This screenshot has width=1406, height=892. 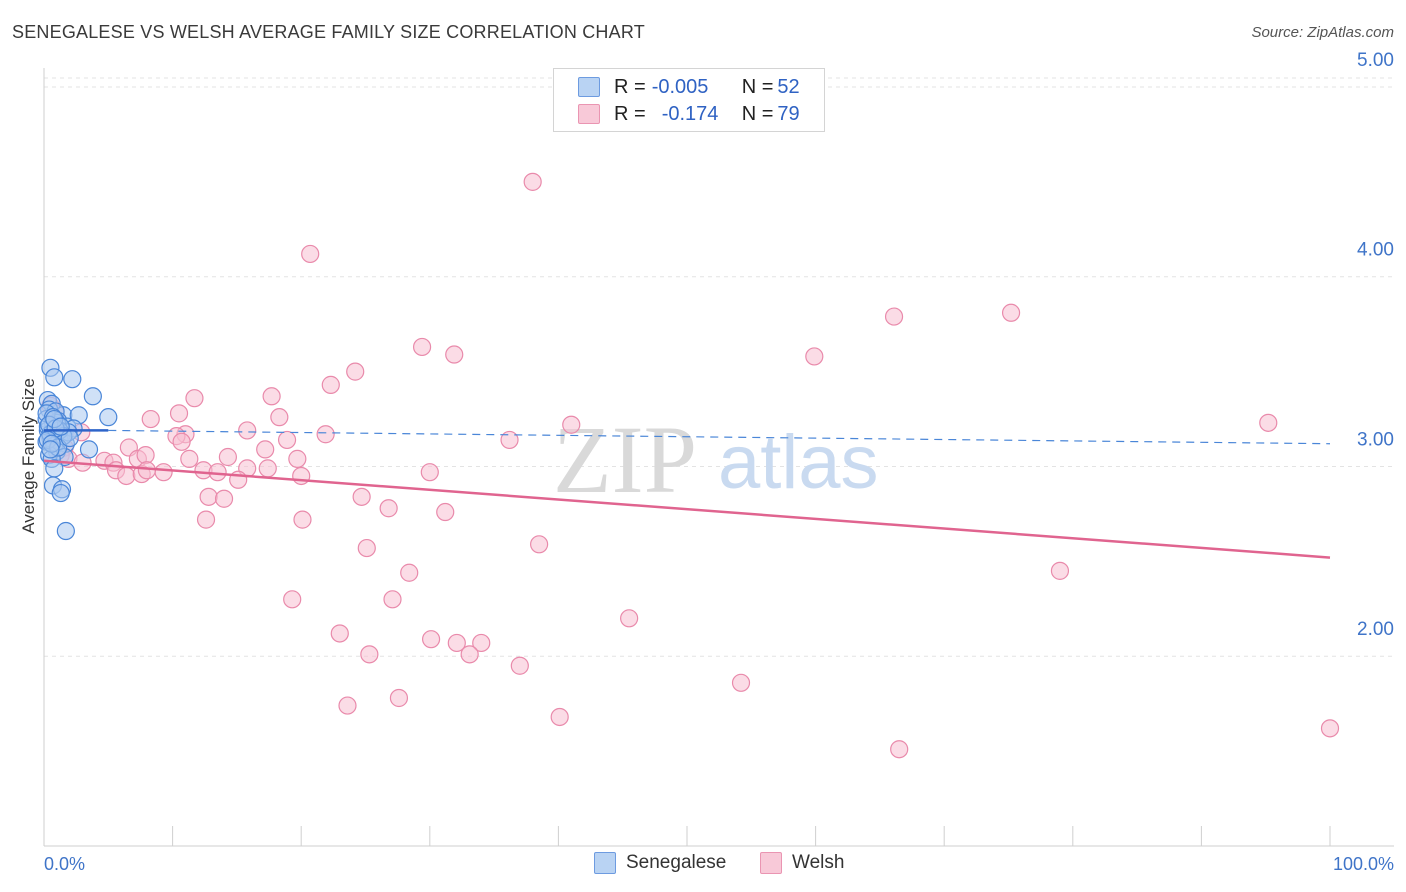 I want to click on senegalese-trend-extension, so click(x=719, y=437).